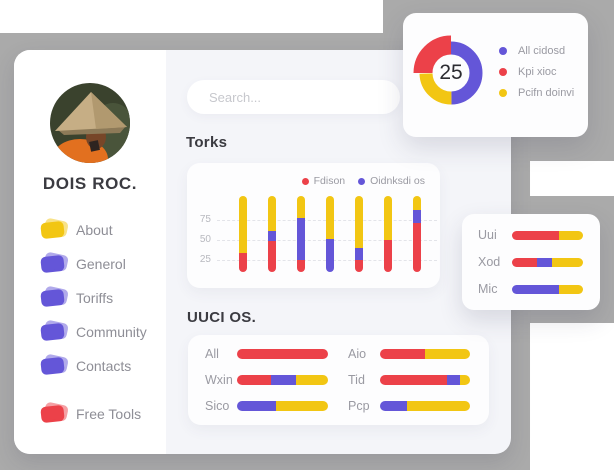 Image resolution: width=614 pixels, height=470 pixels. What do you see at coordinates (52, 230) in the screenshot?
I see `about-icon` at bounding box center [52, 230].